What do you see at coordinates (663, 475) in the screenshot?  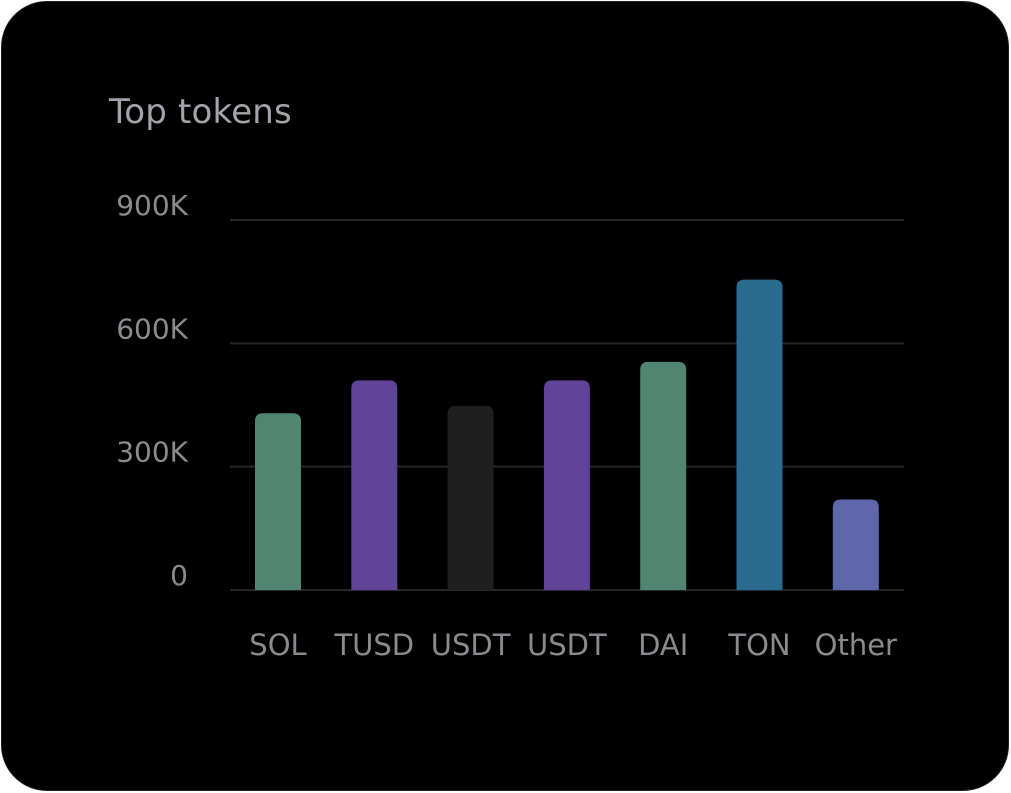 I see `bar-dai` at bounding box center [663, 475].